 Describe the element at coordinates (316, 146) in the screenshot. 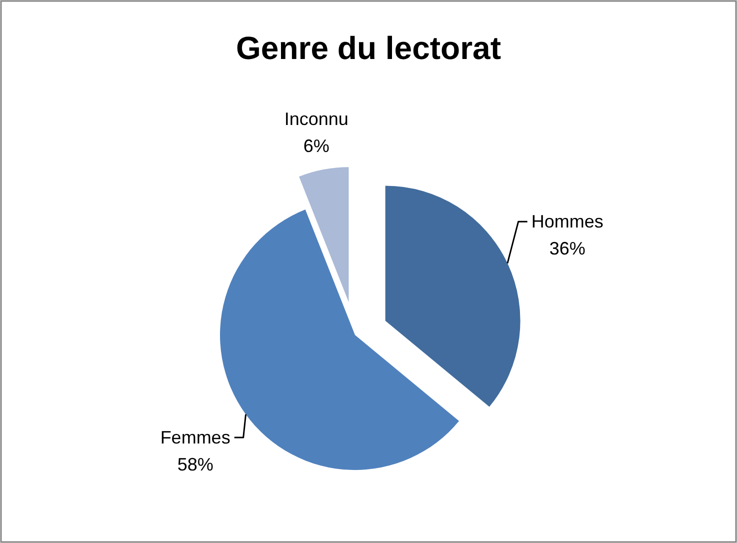

I see `data-label: 6%` at that location.